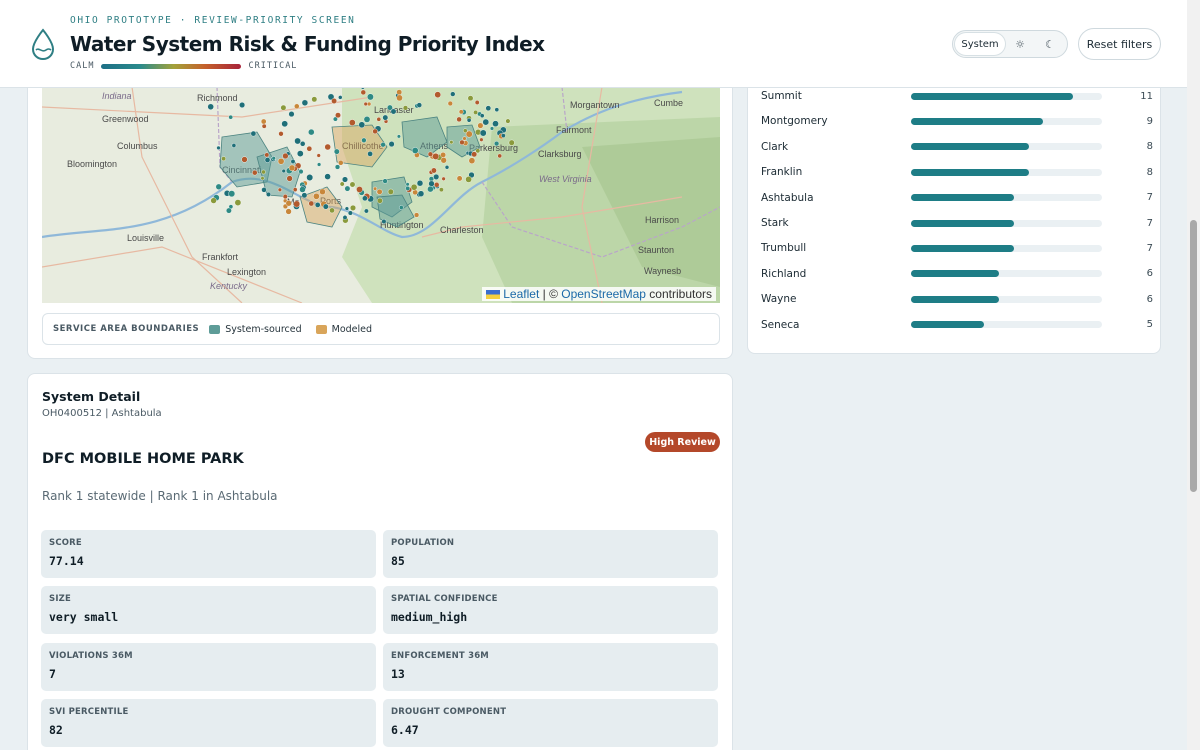 Image resolution: width=1200 pixels, height=750 pixels. I want to click on county-row: Clark 8, so click(957, 147).